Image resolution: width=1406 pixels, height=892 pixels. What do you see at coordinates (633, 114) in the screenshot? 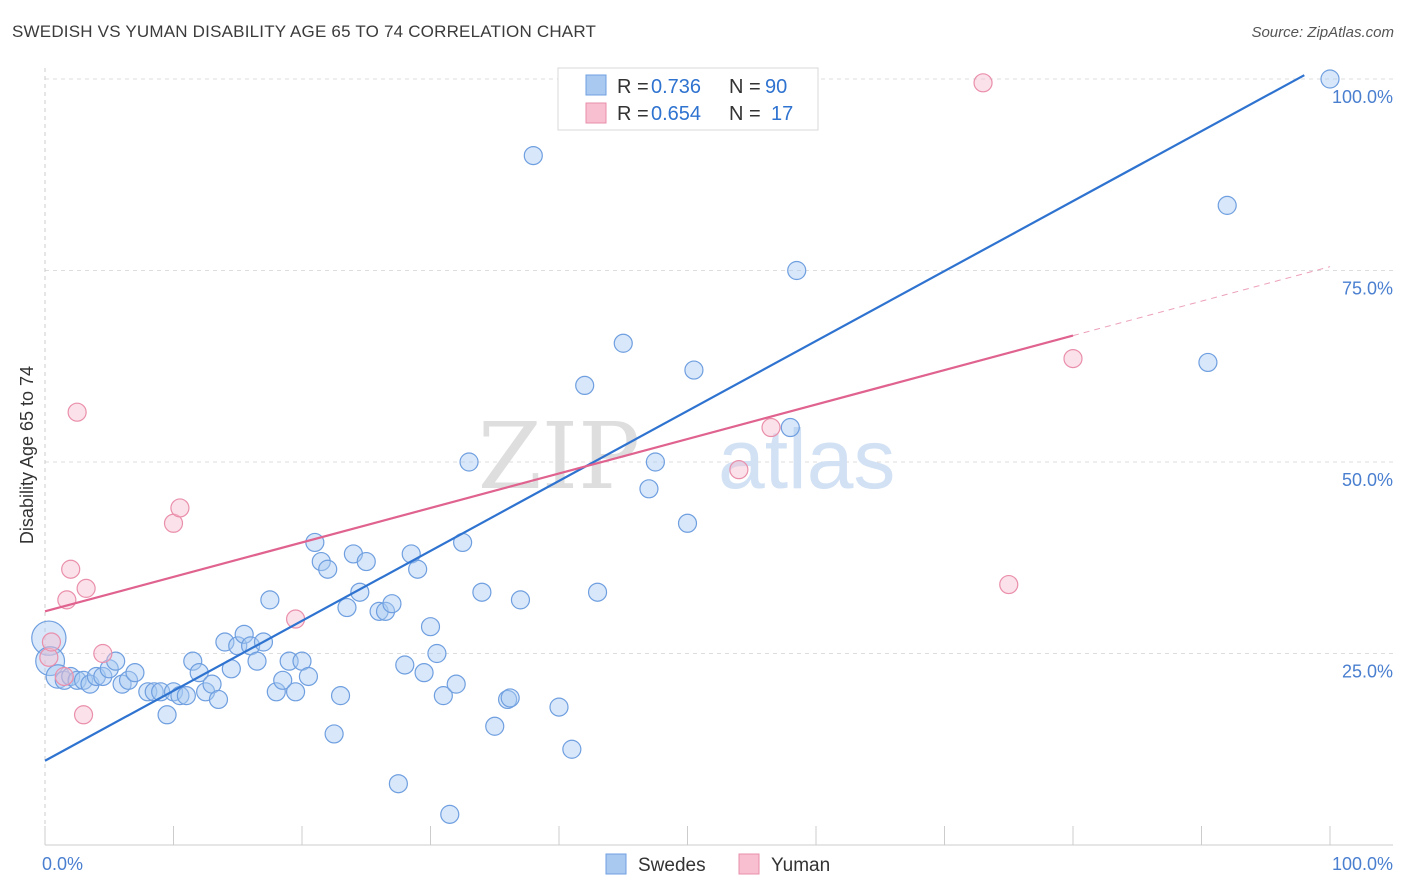
I see `legend-r-label-yuman: R =` at bounding box center [633, 114].